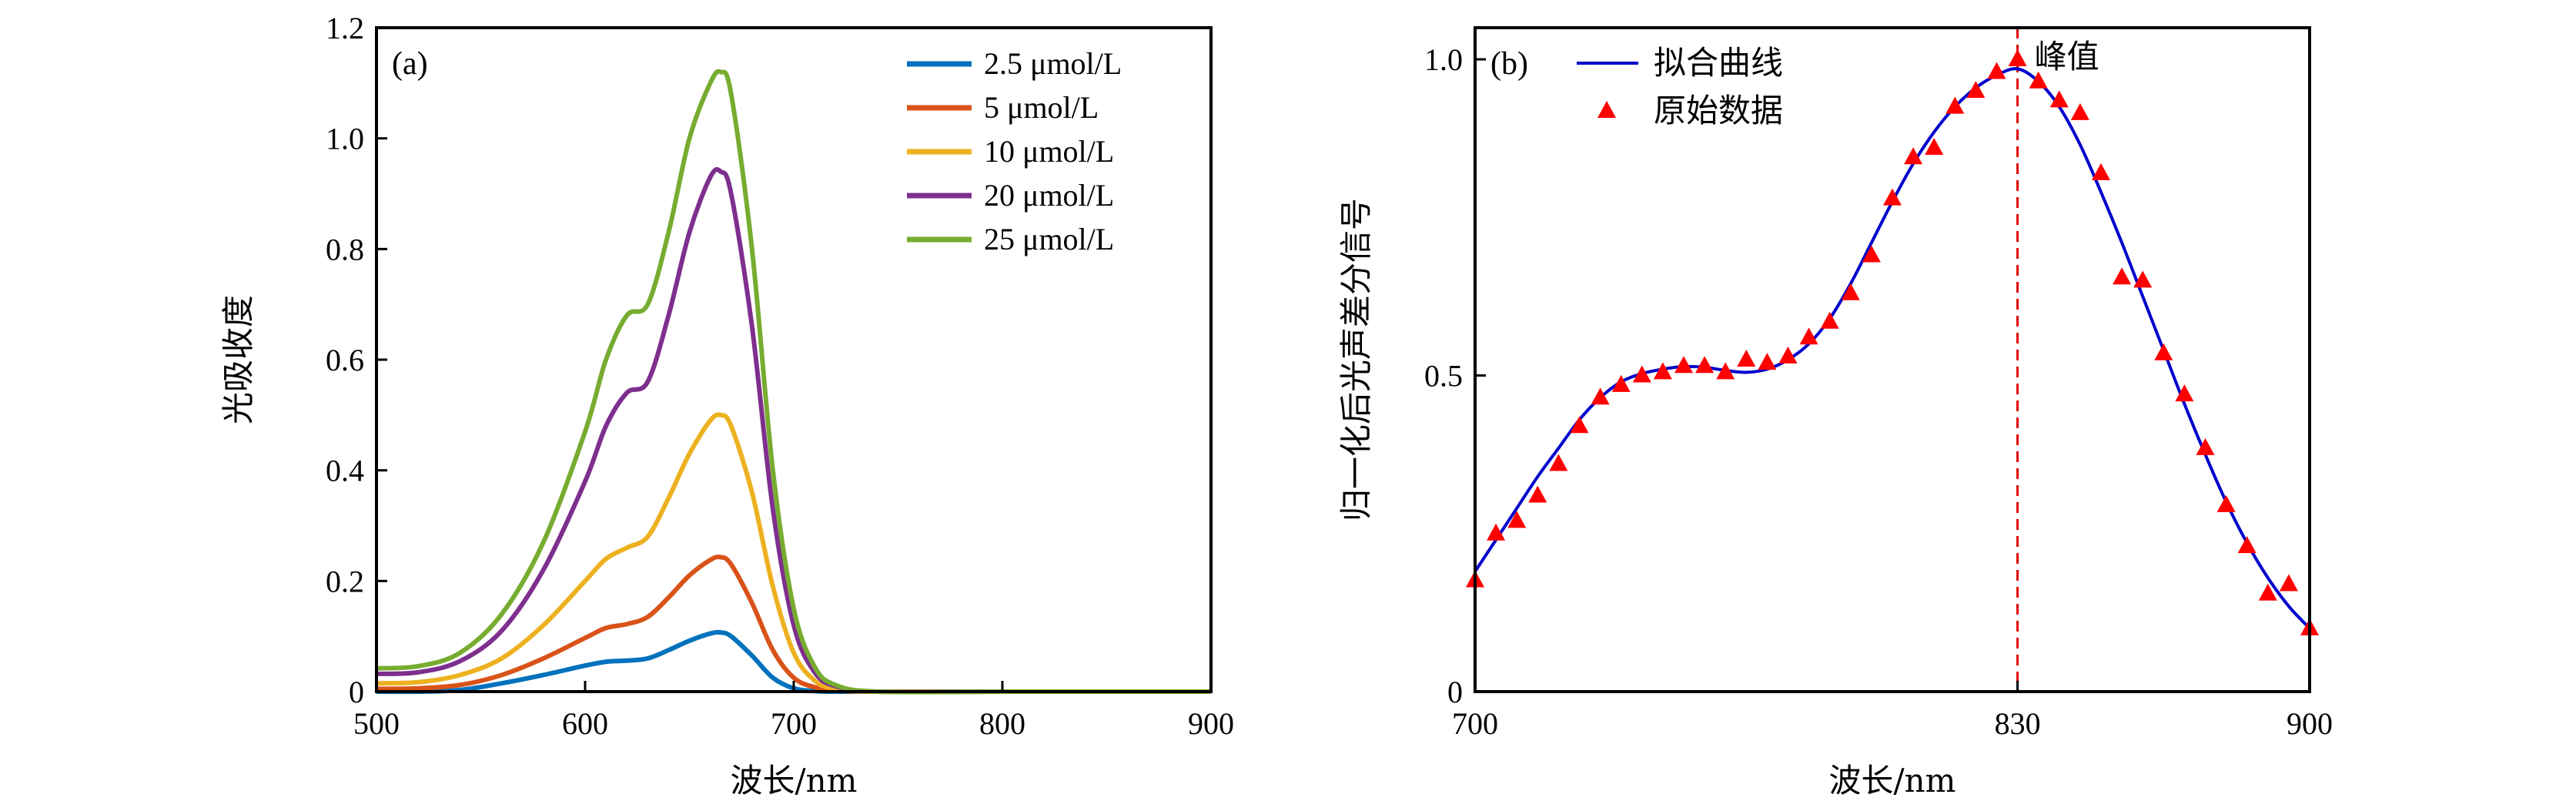 The height and width of the screenshot is (811, 2576). Describe the element at coordinates (345, 581) in the screenshot. I see `y-tick-label: 0.2` at that location.